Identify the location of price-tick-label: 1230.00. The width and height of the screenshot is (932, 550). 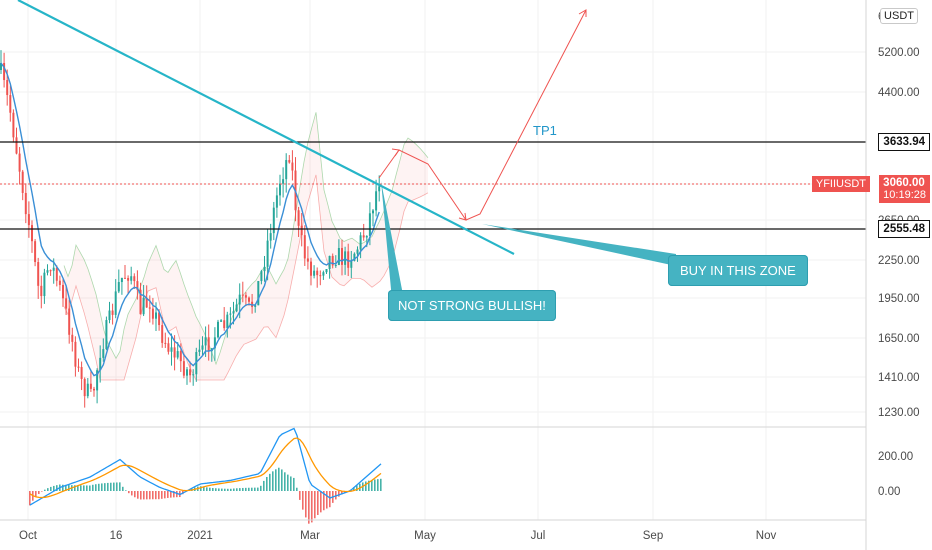
(899, 413).